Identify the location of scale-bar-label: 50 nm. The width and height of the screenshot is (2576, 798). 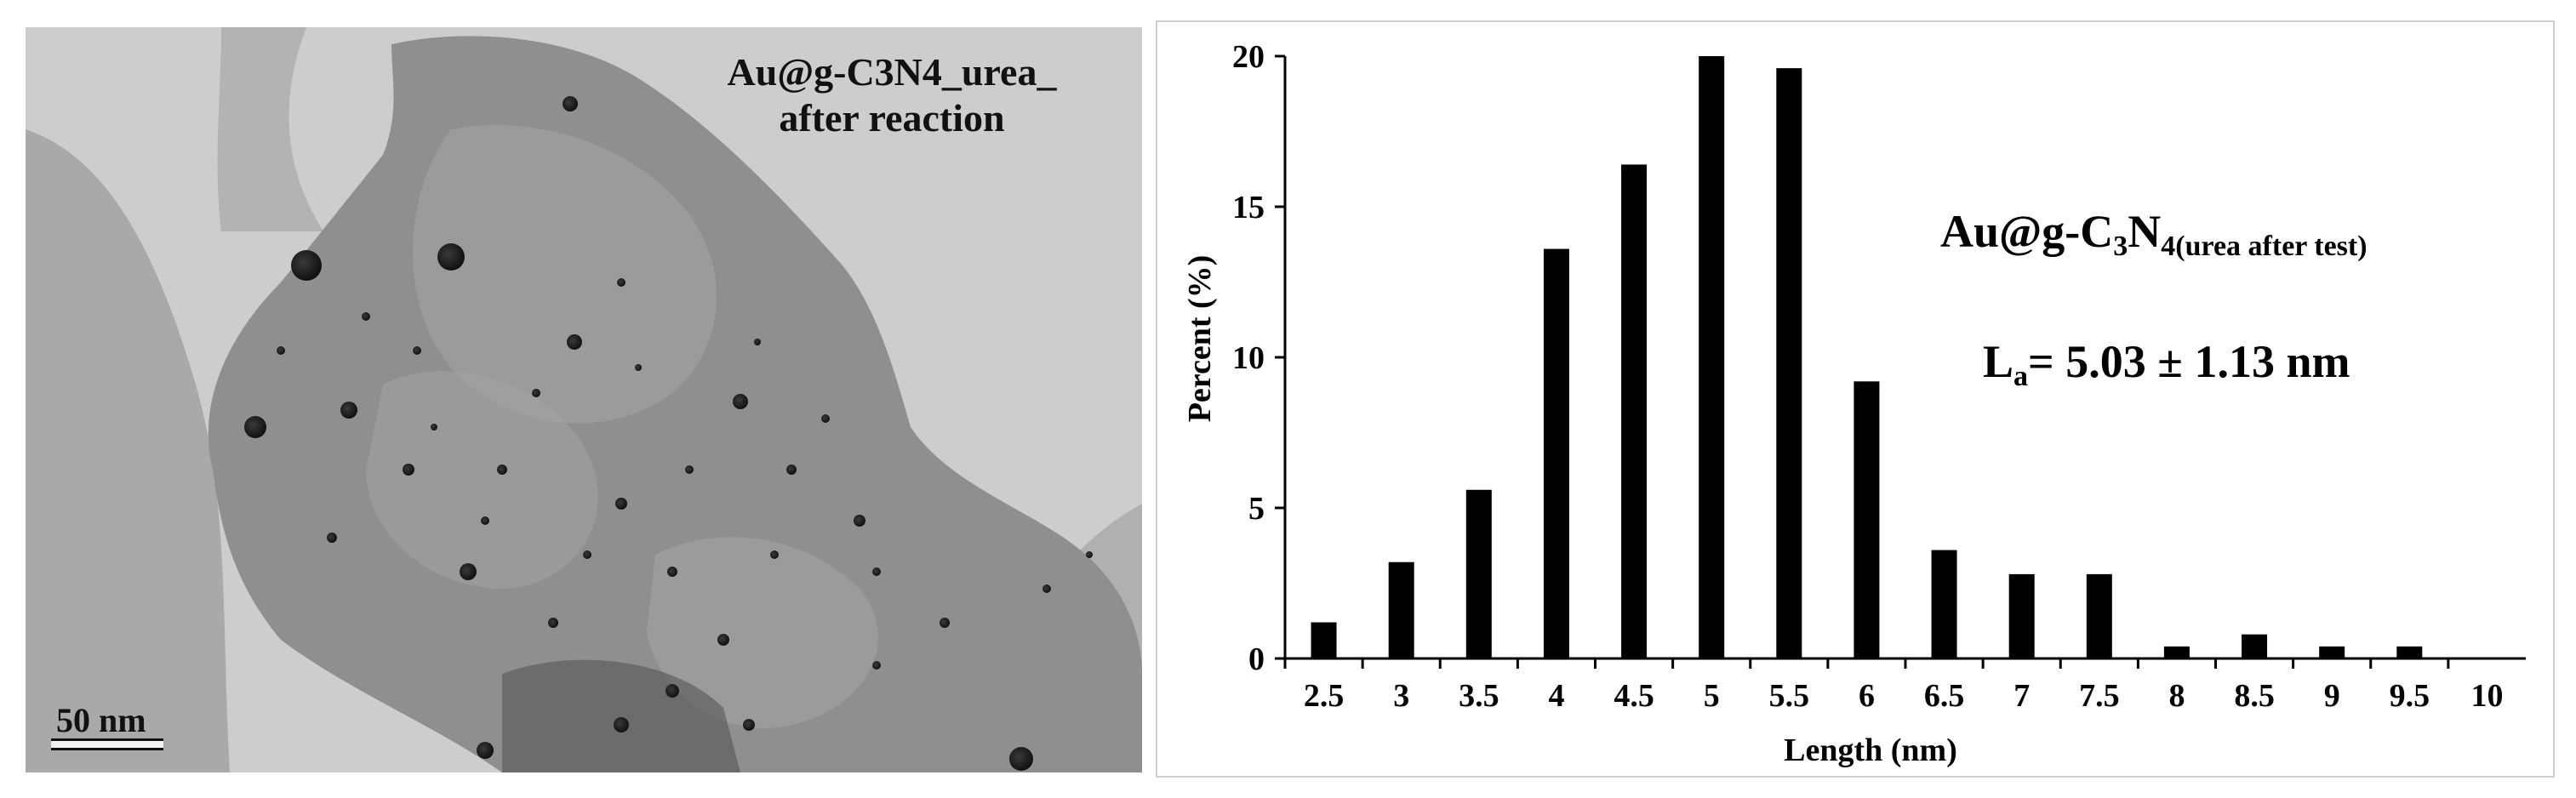
(101, 720).